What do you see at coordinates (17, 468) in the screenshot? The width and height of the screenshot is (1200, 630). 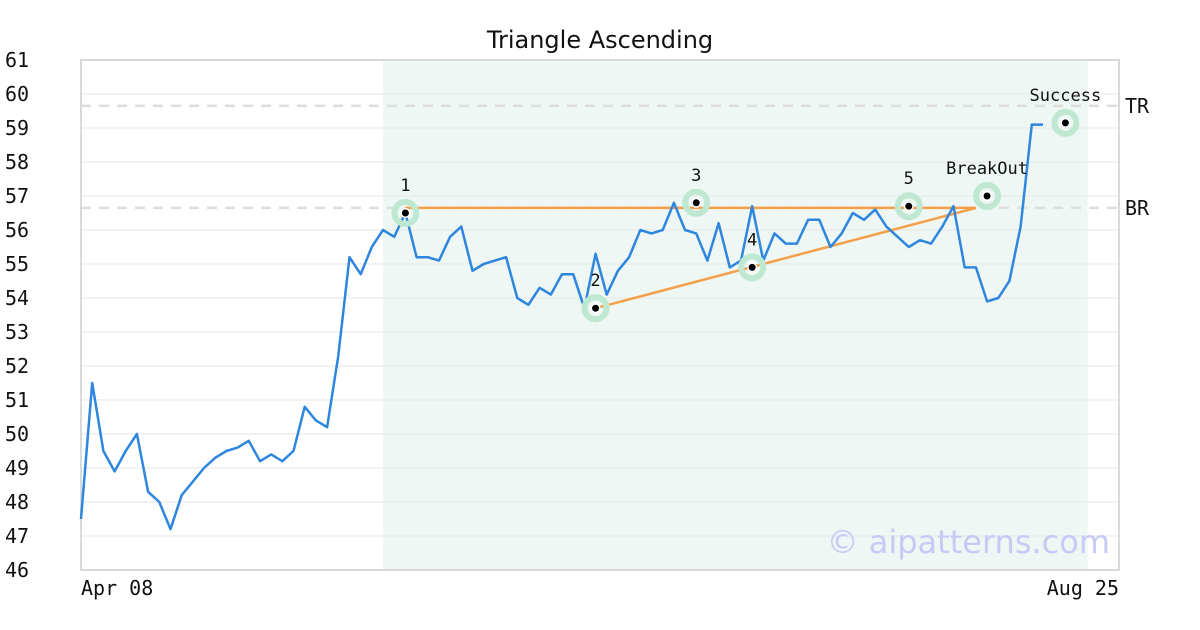 I see `y-tick-label: 49` at bounding box center [17, 468].